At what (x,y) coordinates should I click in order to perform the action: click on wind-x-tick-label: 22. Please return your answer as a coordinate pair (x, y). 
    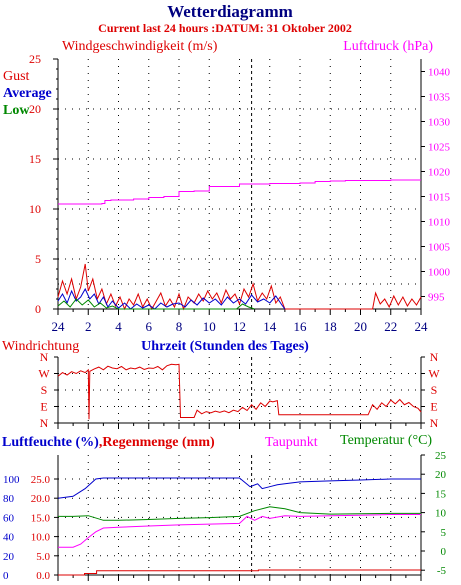
    Looking at the image, I should click on (390, 326).